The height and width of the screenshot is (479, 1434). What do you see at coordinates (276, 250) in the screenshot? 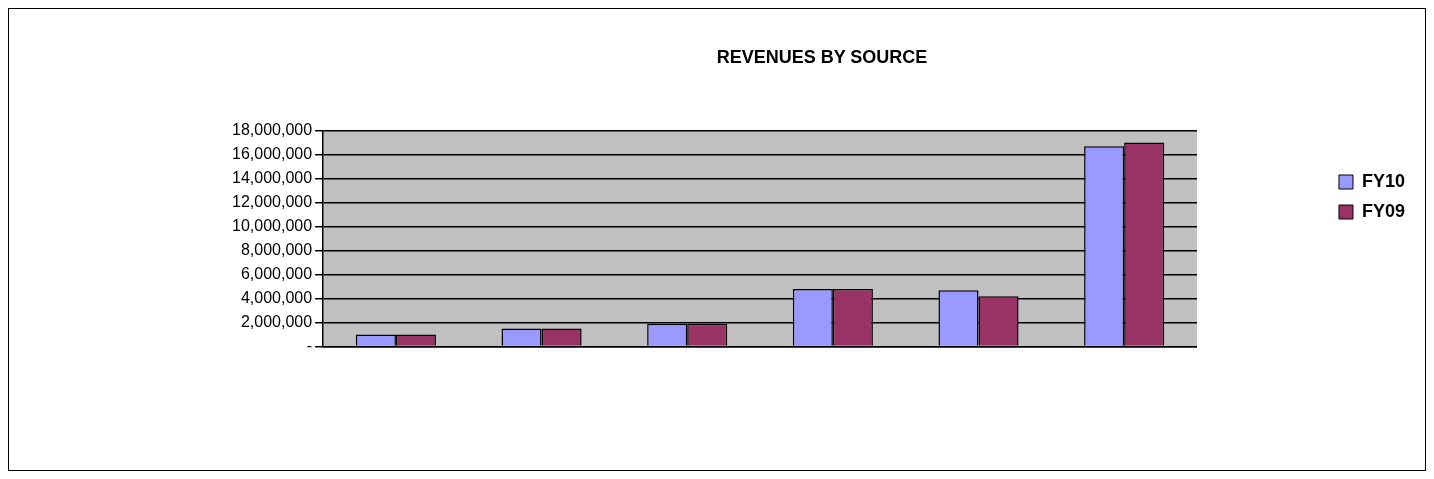
I see `y-tick-label: 8,000,000` at bounding box center [276, 250].